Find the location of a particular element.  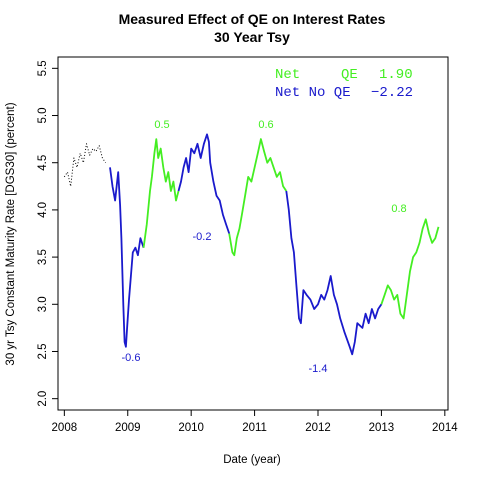

y-axis: 2.0 2.5 3.0 3.5 4.0 4.5 5.0 5.5 is located at coordinates (47, 233).